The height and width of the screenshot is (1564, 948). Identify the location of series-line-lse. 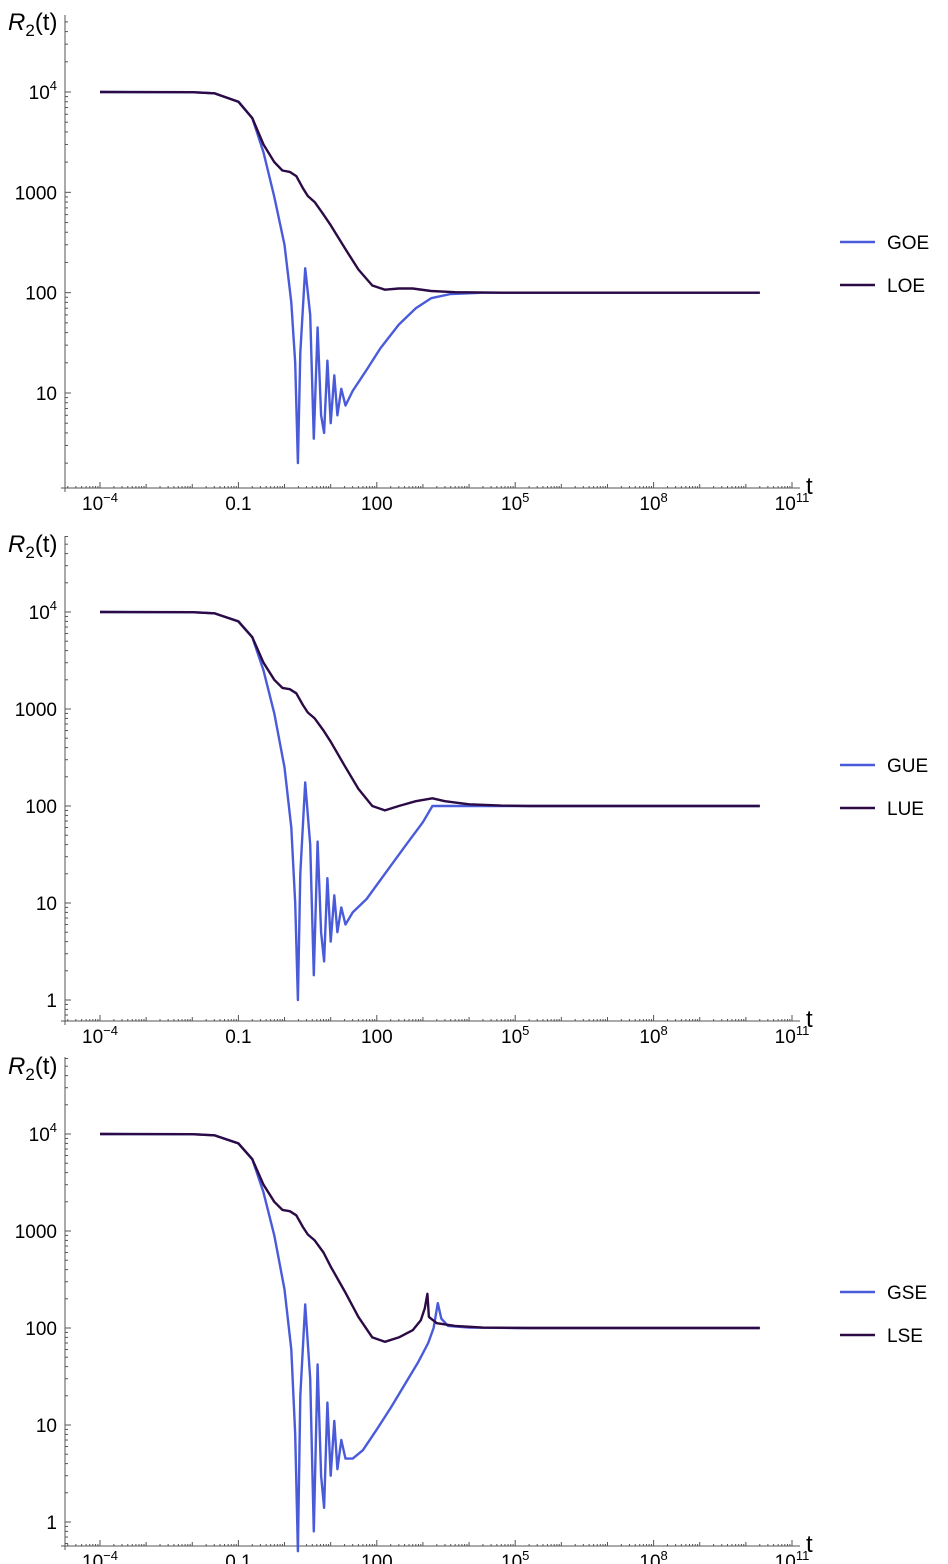
(429, 1237).